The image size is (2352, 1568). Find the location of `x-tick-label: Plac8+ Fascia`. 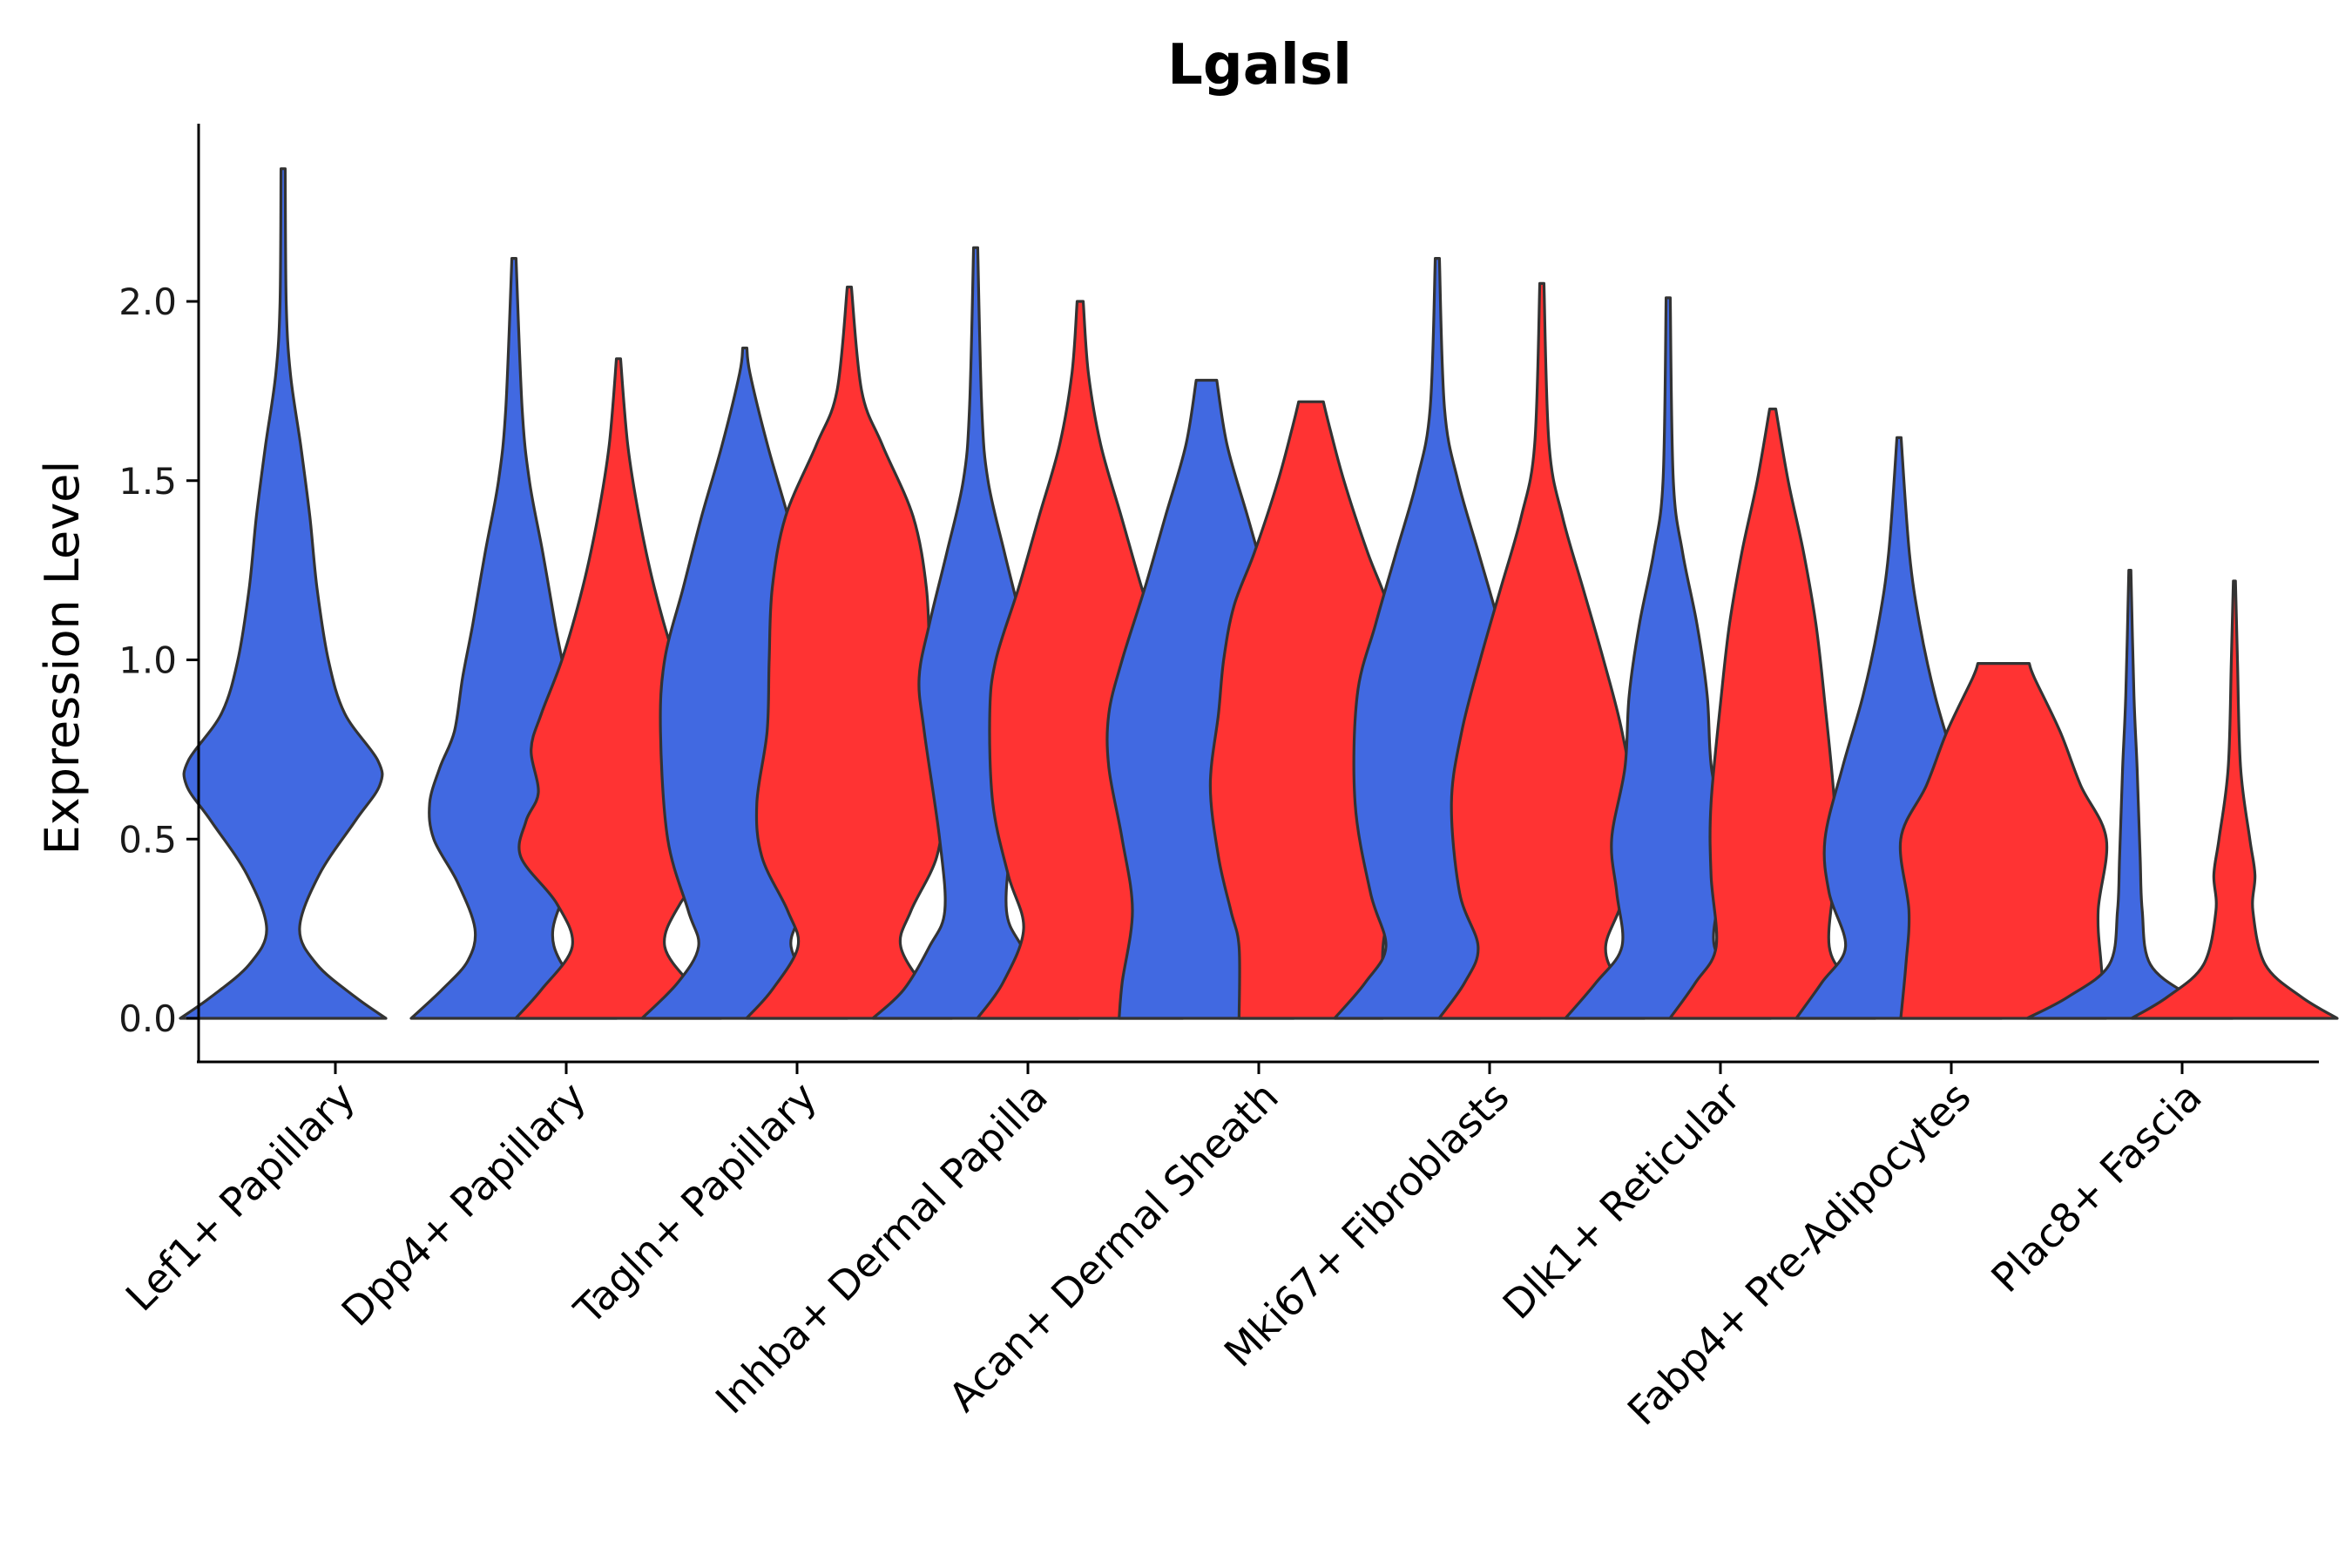

x-tick-label: Plac8+ Fascia is located at coordinates (2096, 1187).